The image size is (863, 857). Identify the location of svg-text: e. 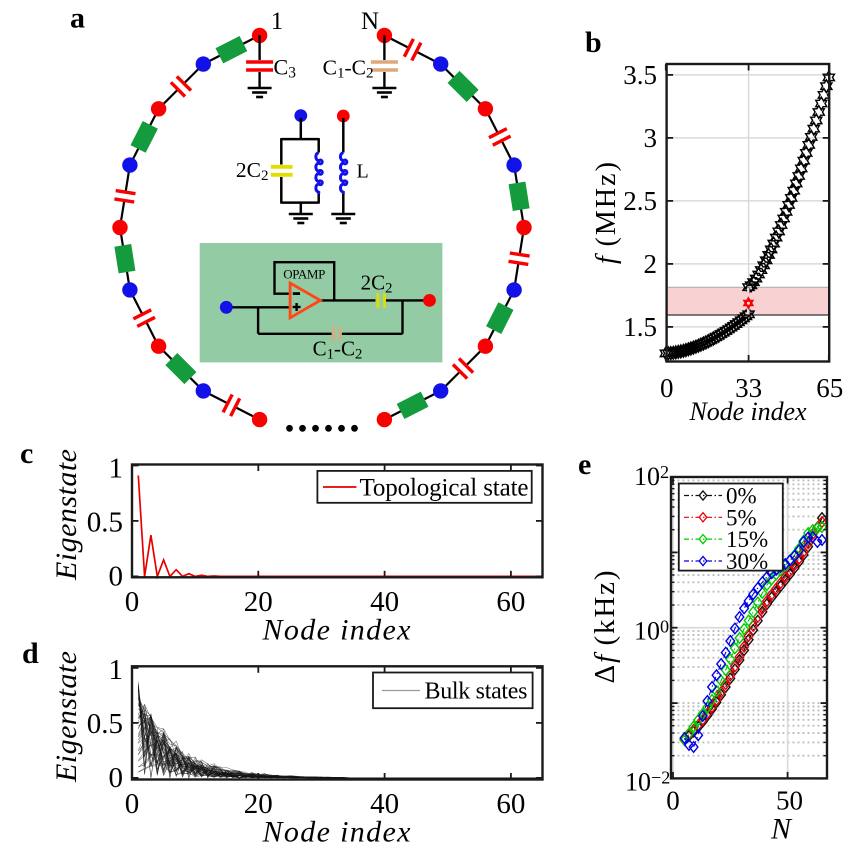
(584, 464).